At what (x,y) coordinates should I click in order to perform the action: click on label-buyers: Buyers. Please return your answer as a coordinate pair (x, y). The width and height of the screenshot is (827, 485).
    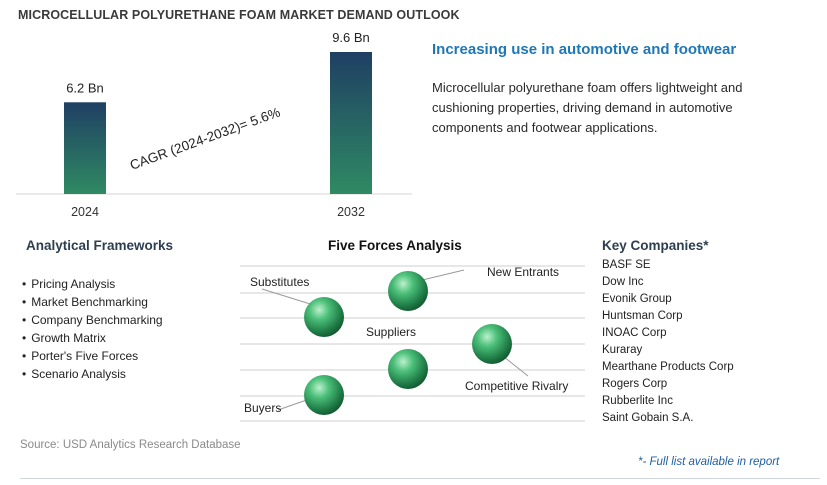
    Looking at the image, I should click on (262, 408).